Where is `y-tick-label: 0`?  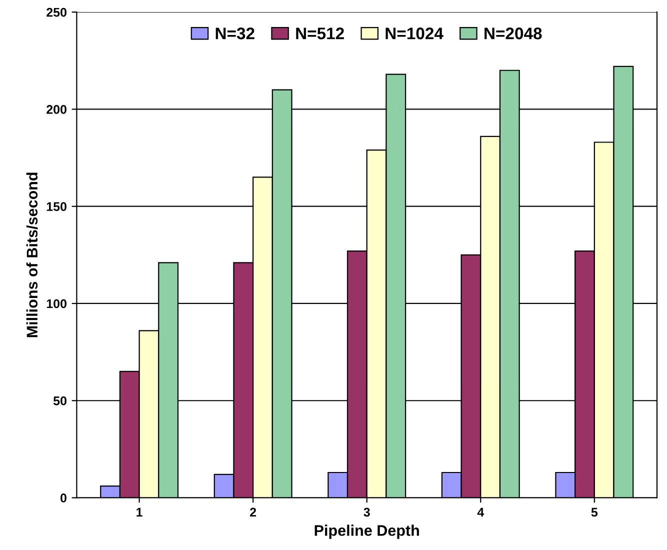 y-tick-label: 0 is located at coordinates (63, 498).